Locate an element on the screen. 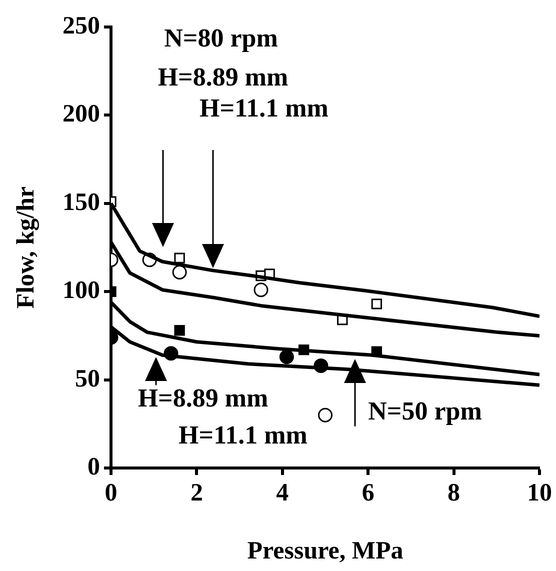 The width and height of the screenshot is (556, 571). x-axis-title: Pressure, MPa is located at coordinates (325, 550).